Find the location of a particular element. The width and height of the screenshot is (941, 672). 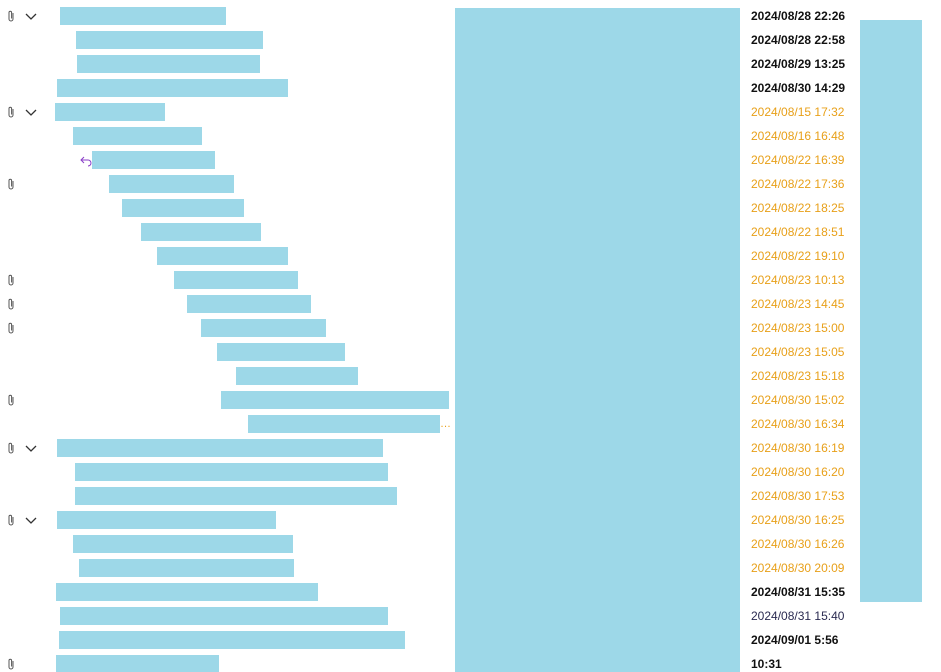

received-date: 10:31 is located at coordinates (766, 664).